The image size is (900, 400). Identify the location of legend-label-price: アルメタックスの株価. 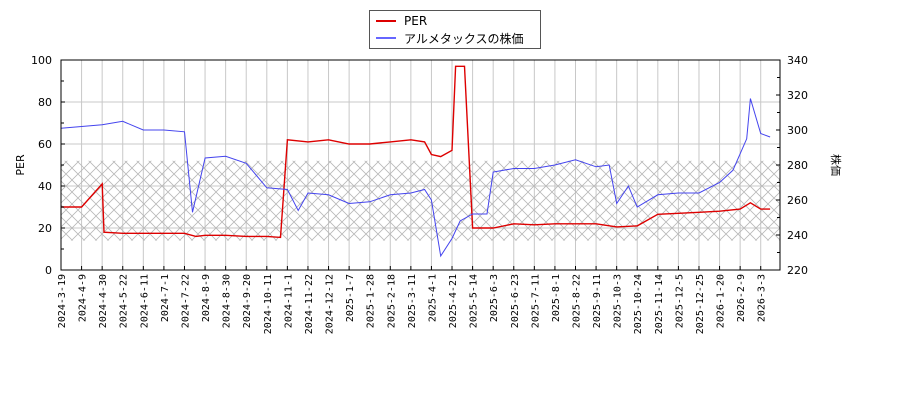
(464, 38).